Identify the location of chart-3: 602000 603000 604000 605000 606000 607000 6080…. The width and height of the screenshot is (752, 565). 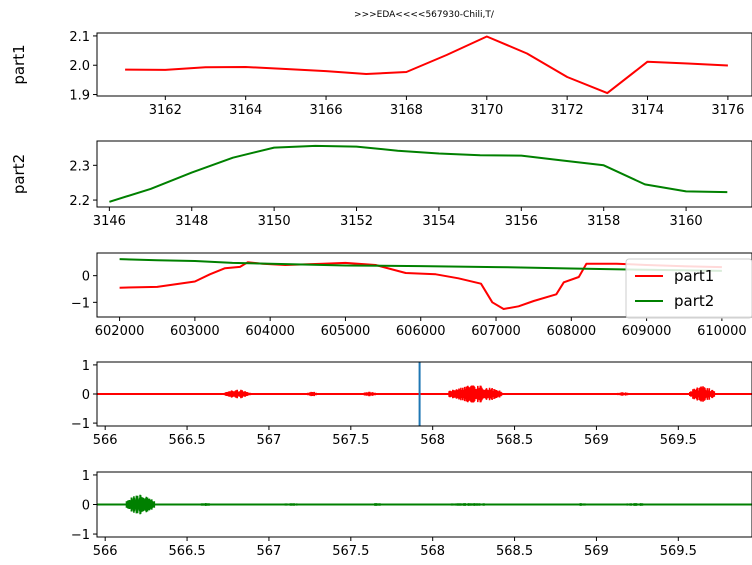
(411, 295).